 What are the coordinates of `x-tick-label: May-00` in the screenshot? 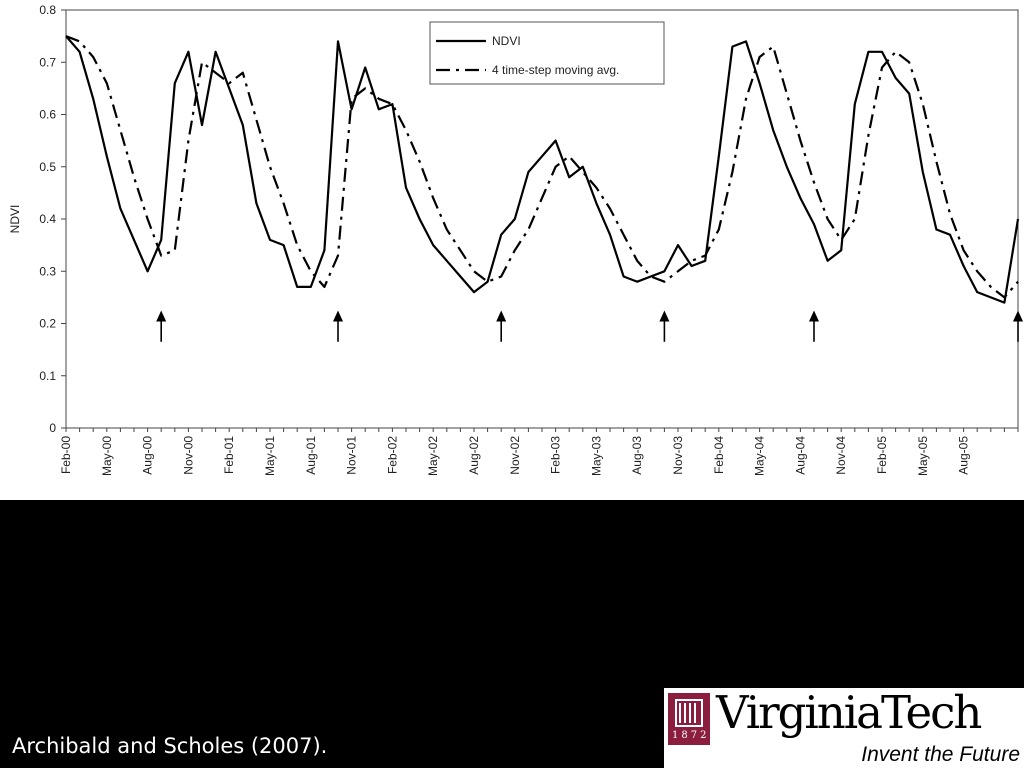 It's located at (107, 456).